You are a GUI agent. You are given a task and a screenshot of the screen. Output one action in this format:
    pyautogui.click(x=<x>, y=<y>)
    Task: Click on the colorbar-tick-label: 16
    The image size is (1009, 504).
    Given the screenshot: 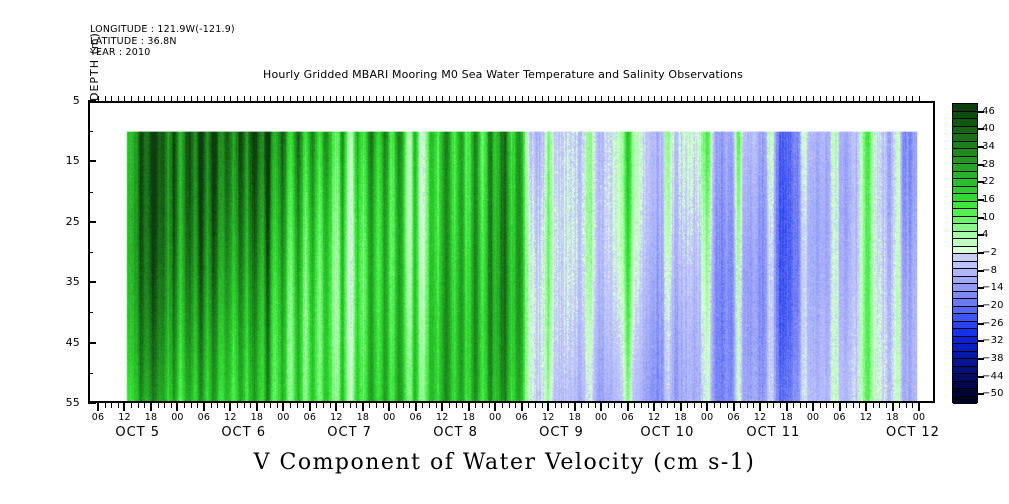 What is the action you would take?
    pyautogui.click(x=989, y=200)
    